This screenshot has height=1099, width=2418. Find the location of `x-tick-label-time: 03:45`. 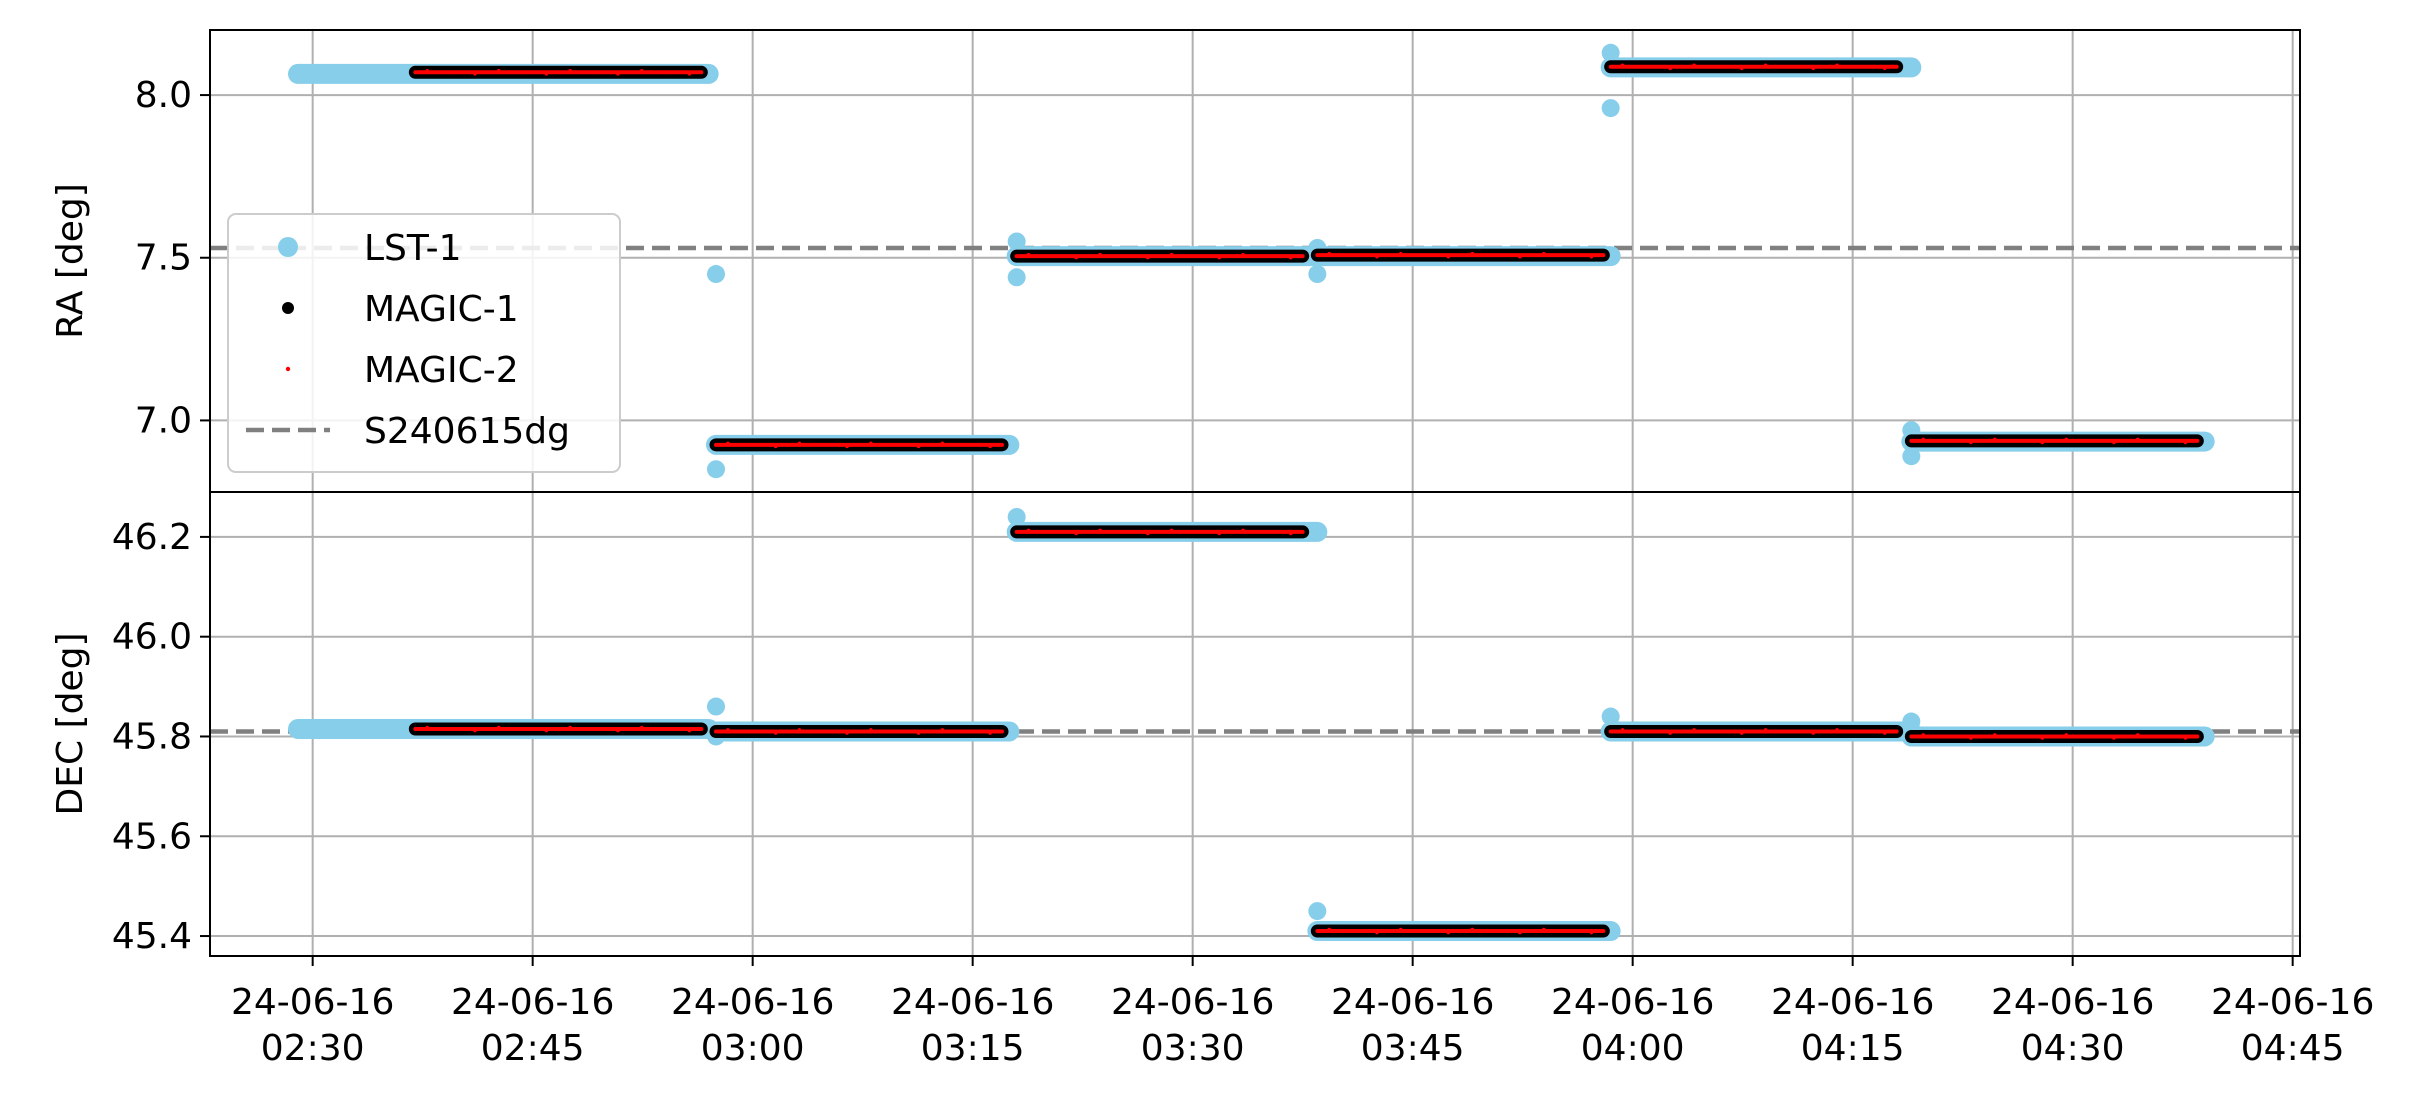

x-tick-label-time: 03:45 is located at coordinates (1413, 1048).